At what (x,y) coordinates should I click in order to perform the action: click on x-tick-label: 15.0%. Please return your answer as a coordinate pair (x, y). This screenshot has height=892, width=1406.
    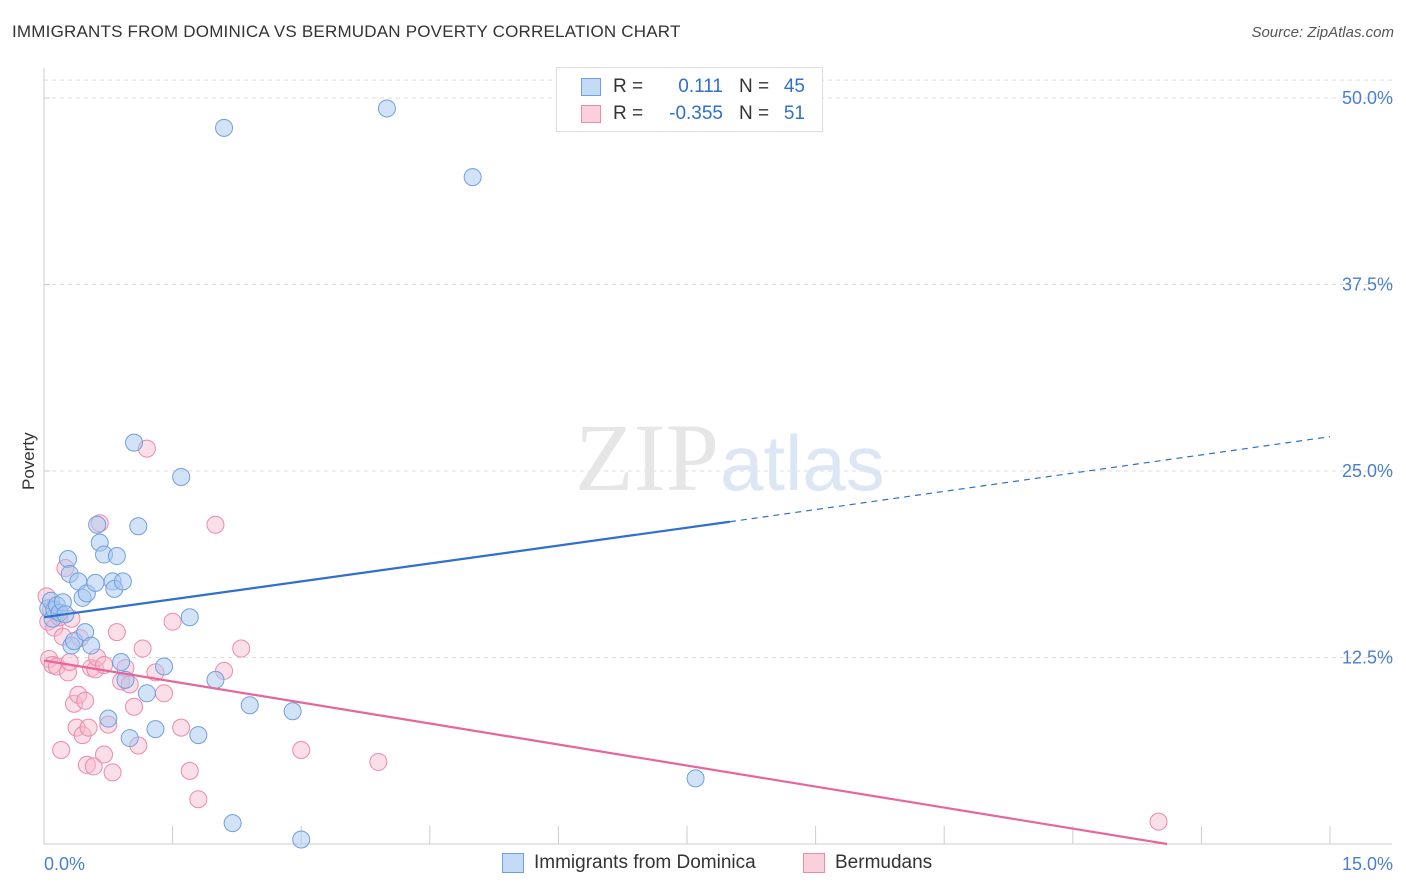
    Looking at the image, I should click on (1367, 864).